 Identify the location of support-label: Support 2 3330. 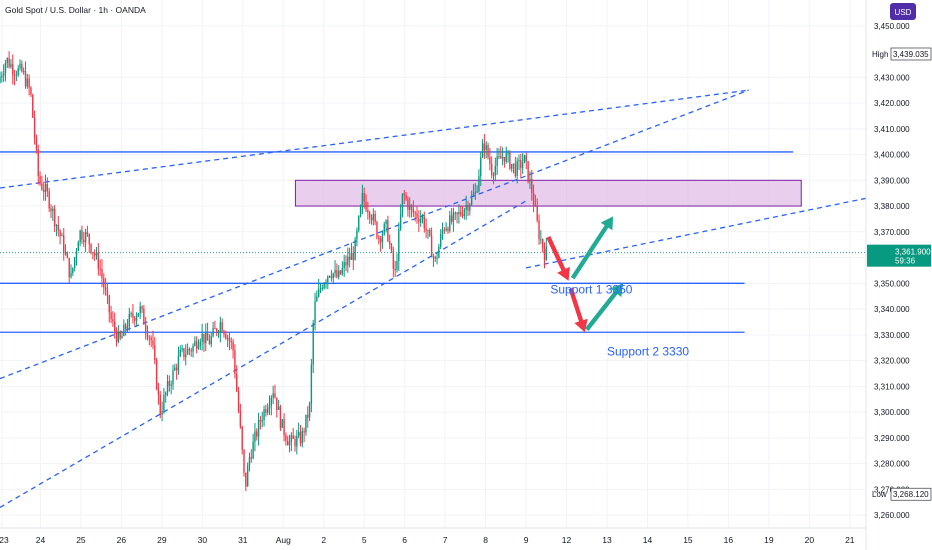
(648, 351).